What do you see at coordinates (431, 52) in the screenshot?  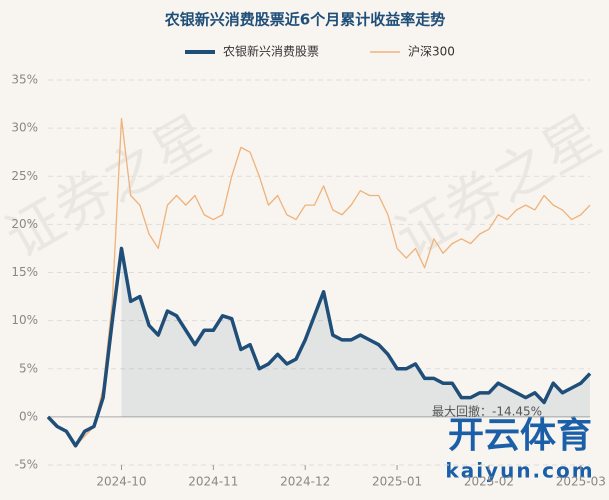 I see `legend-label: 沪深300` at bounding box center [431, 52].